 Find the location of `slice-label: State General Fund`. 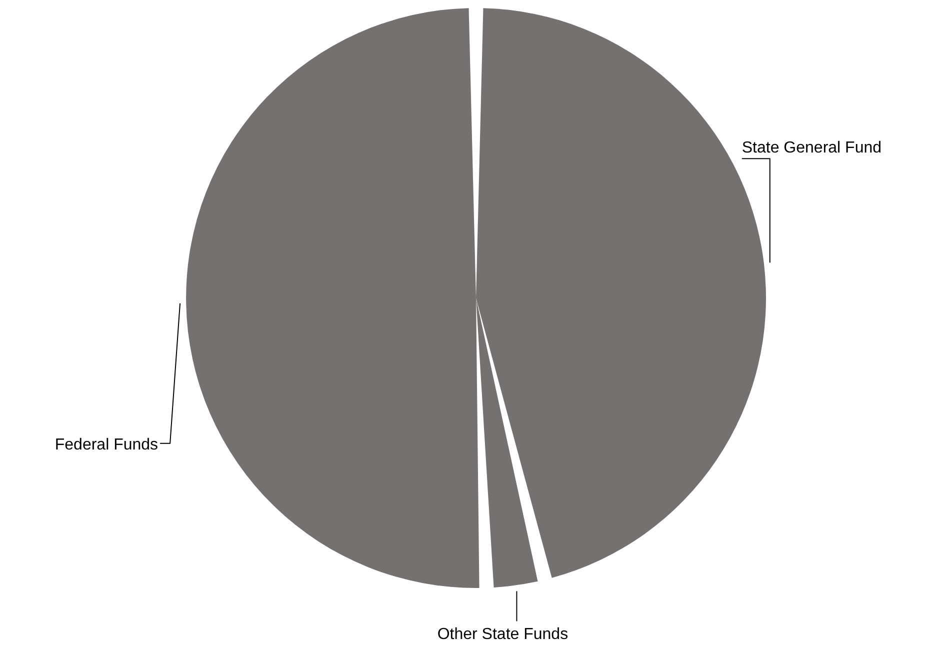

slice-label: State General Fund is located at coordinates (812, 148).